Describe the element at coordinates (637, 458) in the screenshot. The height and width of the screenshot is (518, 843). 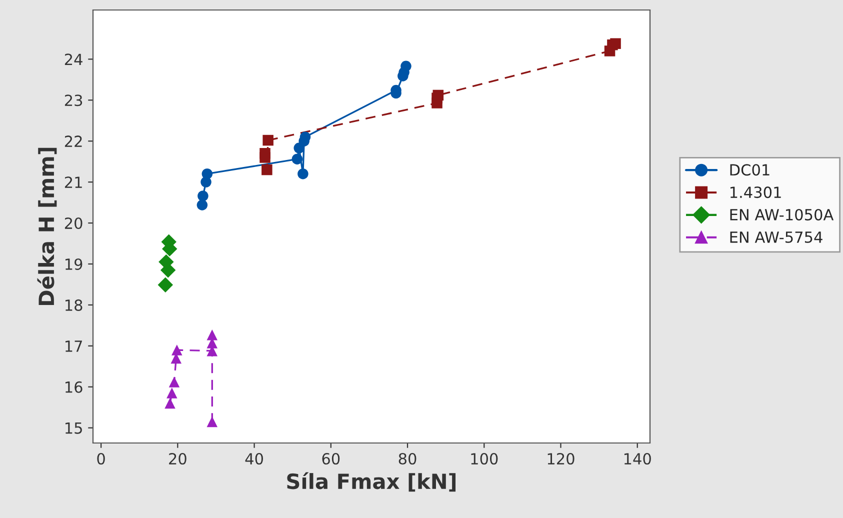
I see `x-tick-label: 140` at that location.